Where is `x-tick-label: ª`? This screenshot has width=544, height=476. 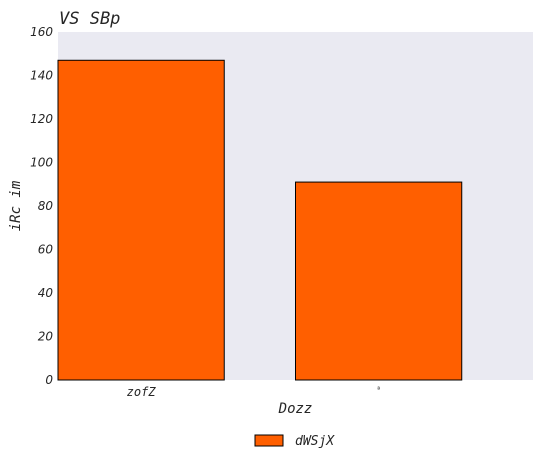
x-tick-label: ª is located at coordinates (378, 389).